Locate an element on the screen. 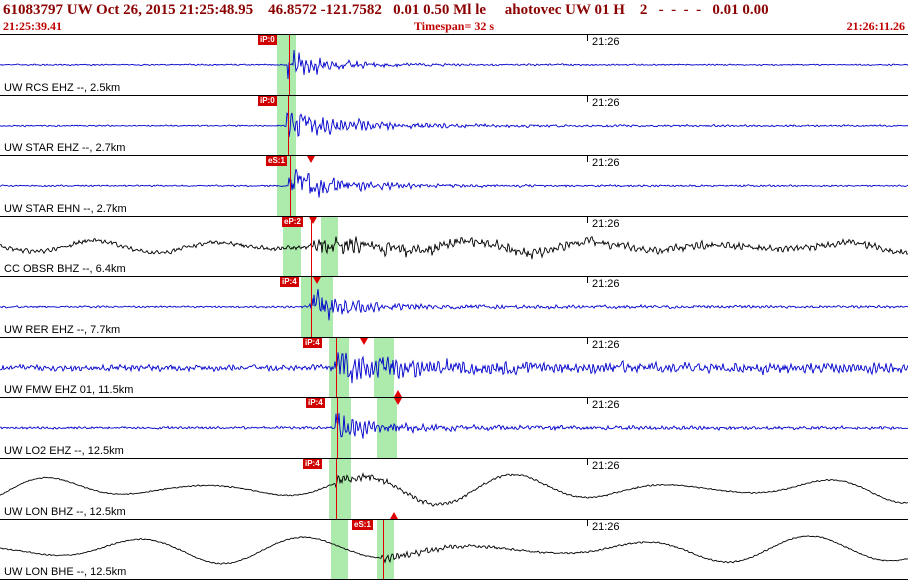 The height and width of the screenshot is (580, 908). station-label: UW STAR EHN --, 2.7km is located at coordinates (65, 208).